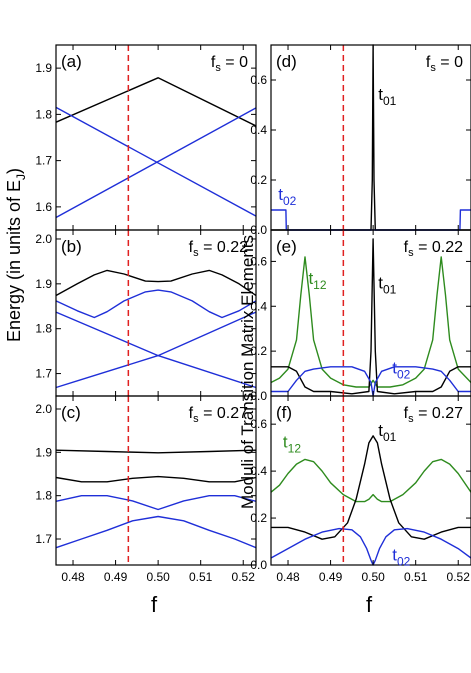  I want to click on fs-annotation: fs = 0, so click(229, 64).